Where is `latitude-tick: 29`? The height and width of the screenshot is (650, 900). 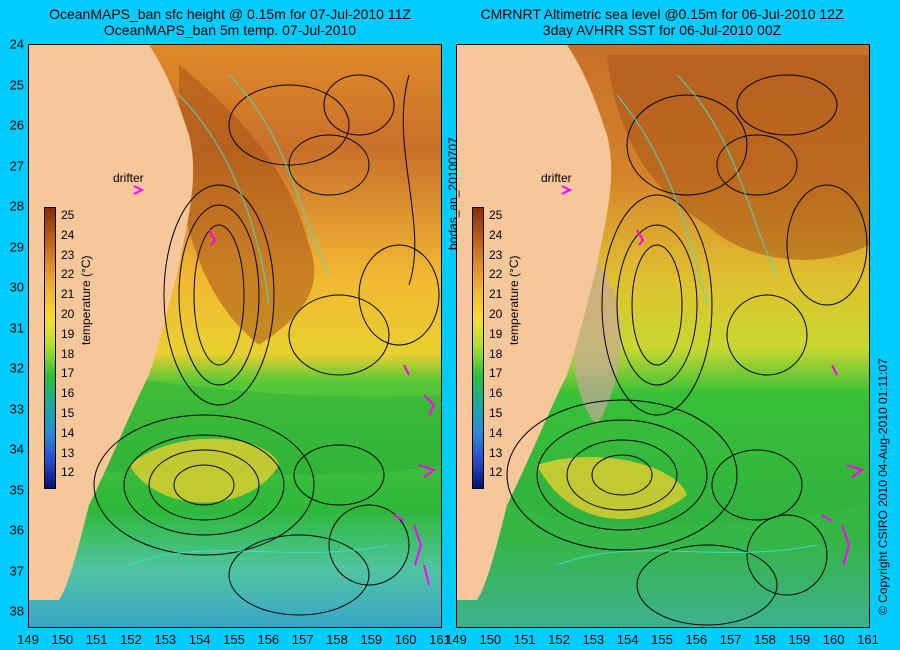
latitude-tick: 29 is located at coordinates (16, 246).